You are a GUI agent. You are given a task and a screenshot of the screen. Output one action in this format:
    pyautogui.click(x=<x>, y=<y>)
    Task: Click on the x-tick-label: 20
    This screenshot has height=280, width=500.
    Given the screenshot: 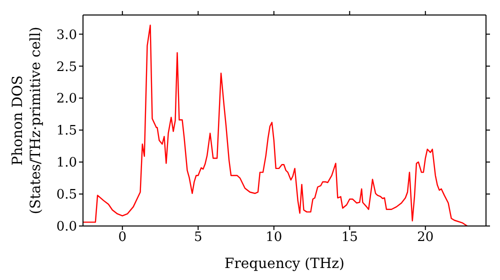 What is the action you would take?
    pyautogui.click(x=425, y=238)
    